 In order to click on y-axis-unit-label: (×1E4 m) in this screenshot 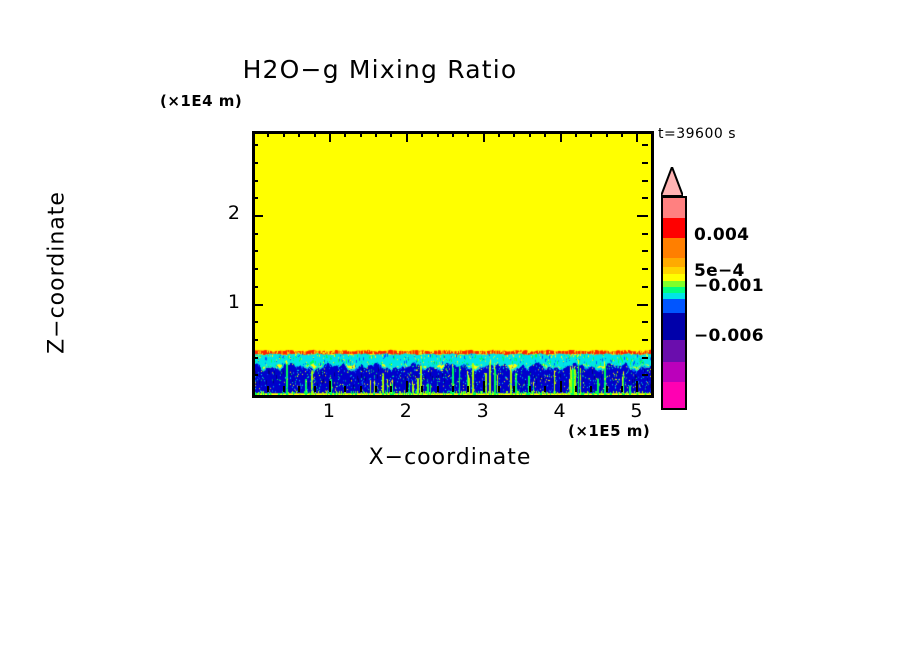, I will do `click(201, 101)`.